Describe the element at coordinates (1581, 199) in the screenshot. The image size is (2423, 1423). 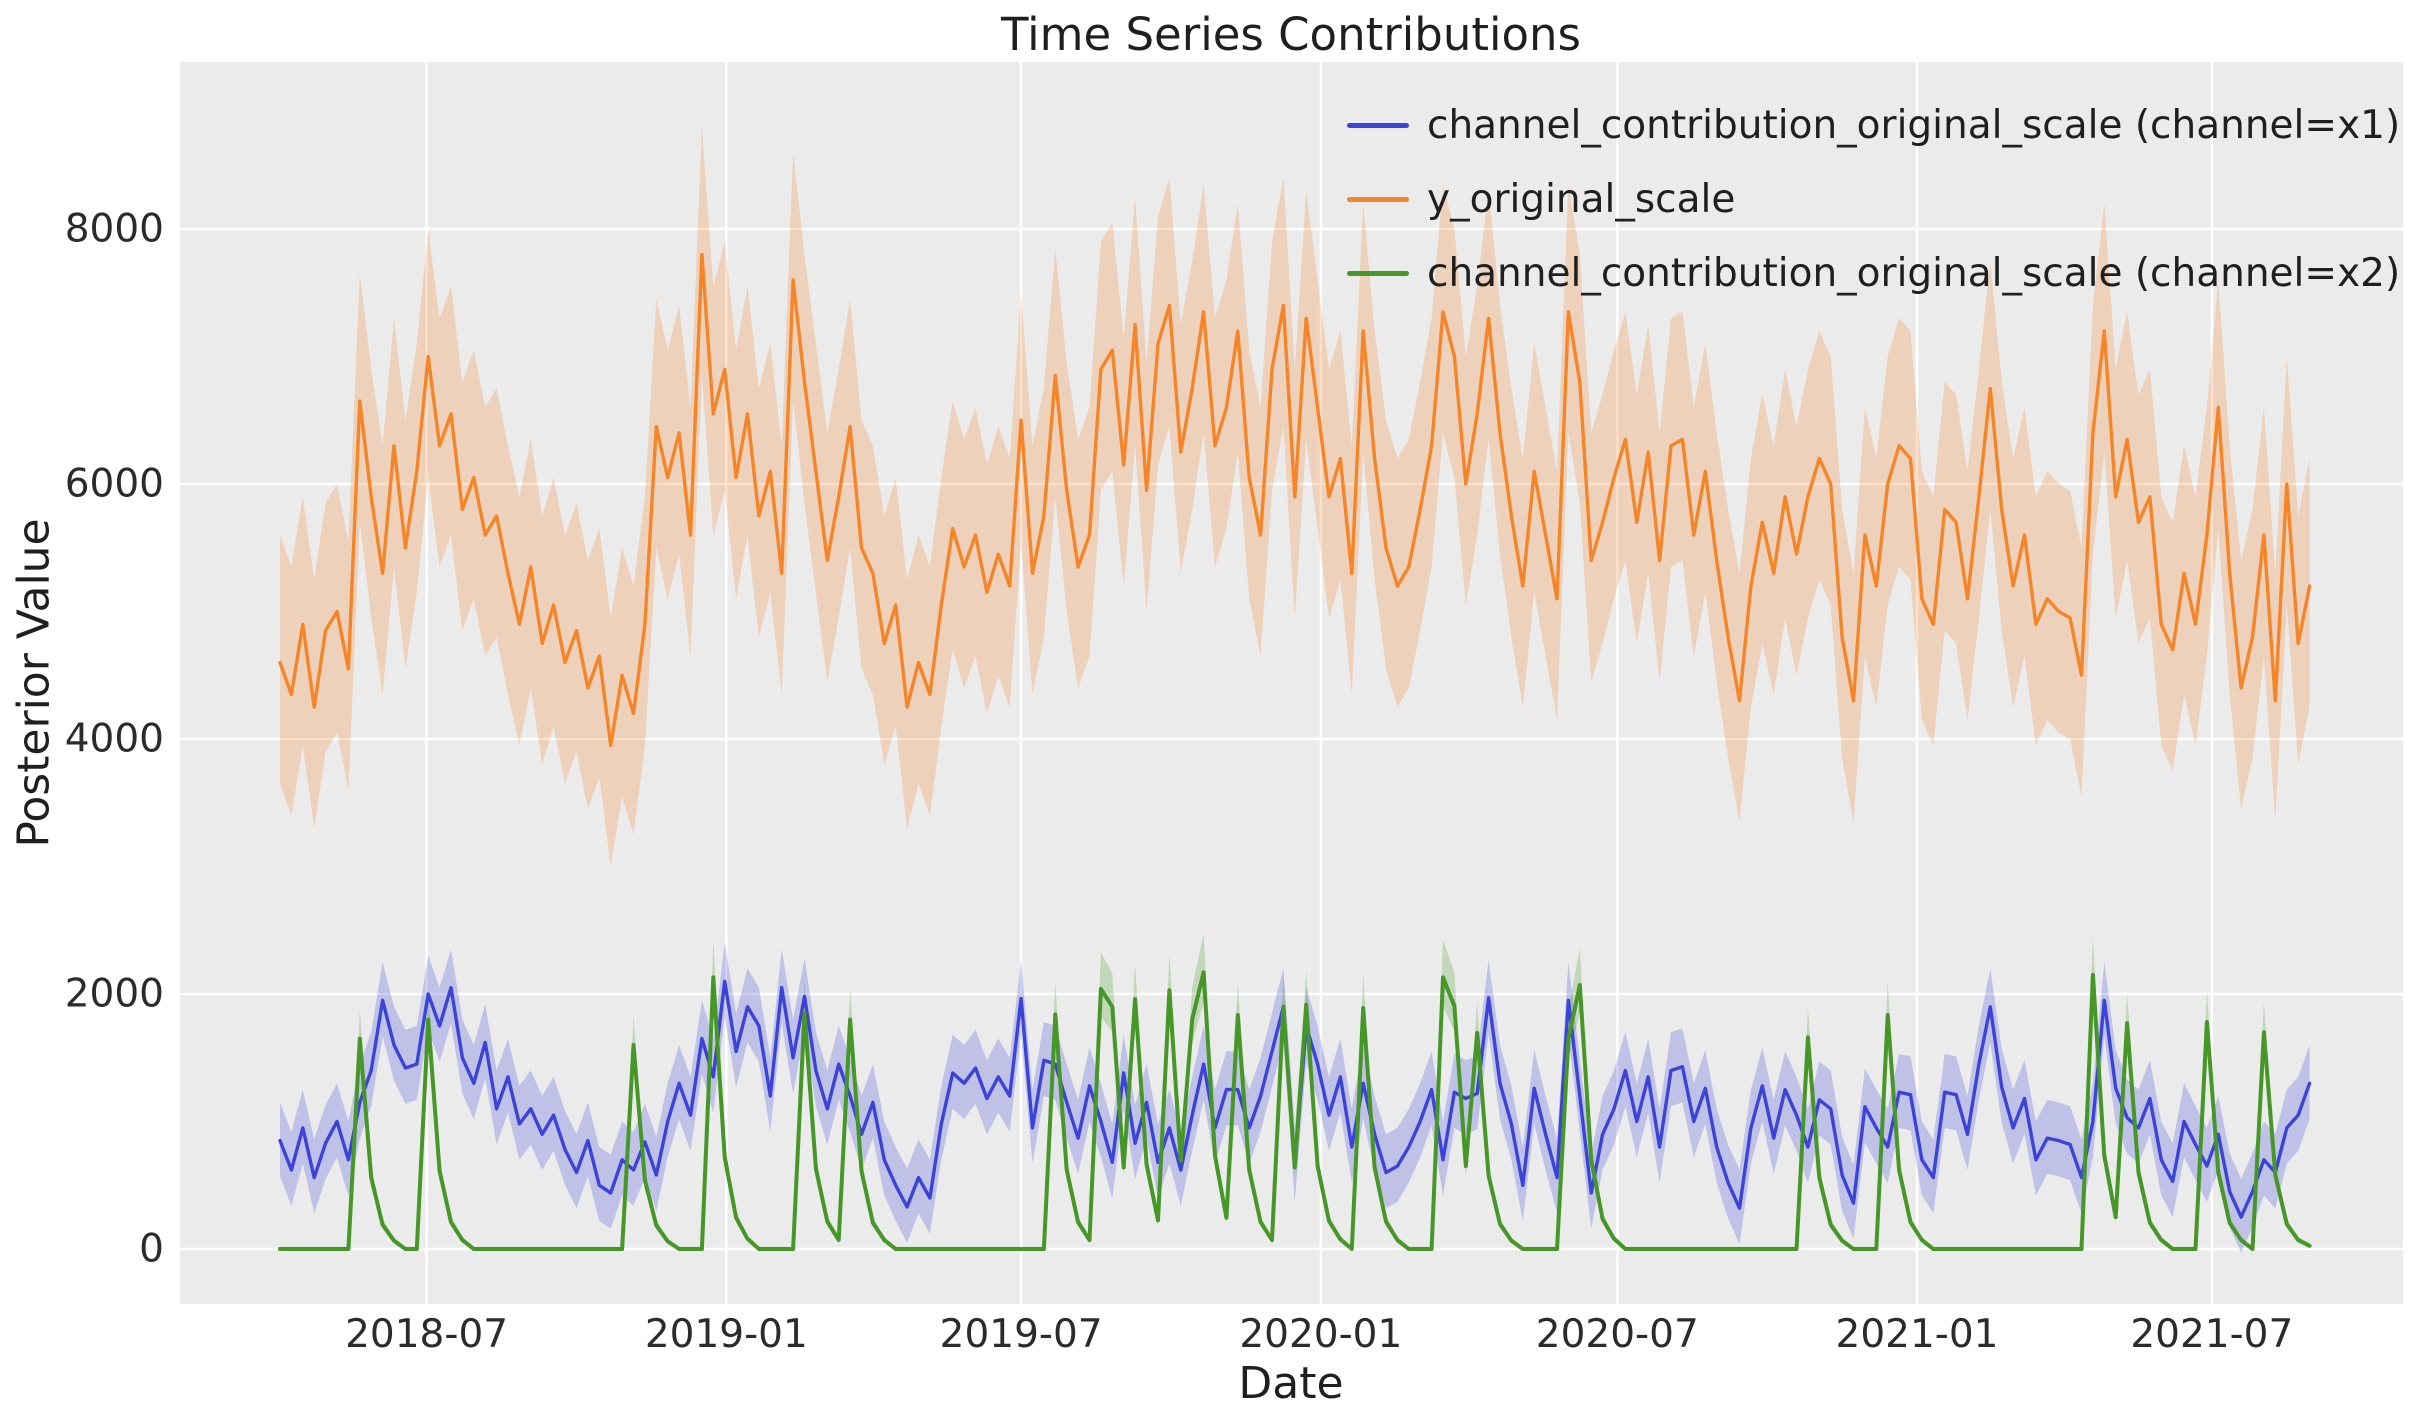
I see `legend-item-label: y_original_scale` at that location.